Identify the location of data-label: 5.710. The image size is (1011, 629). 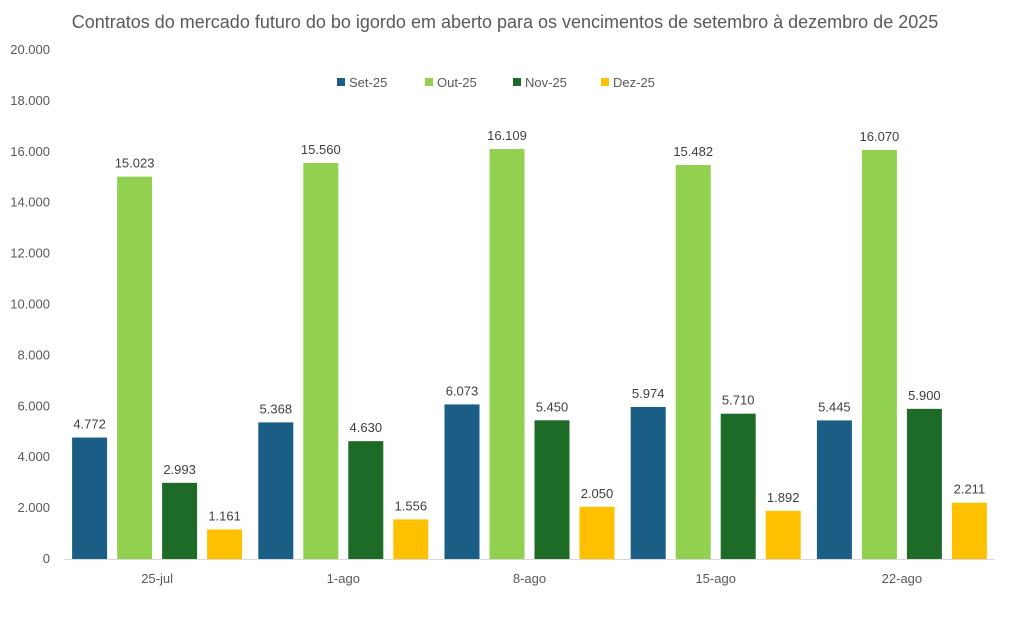
(738, 400).